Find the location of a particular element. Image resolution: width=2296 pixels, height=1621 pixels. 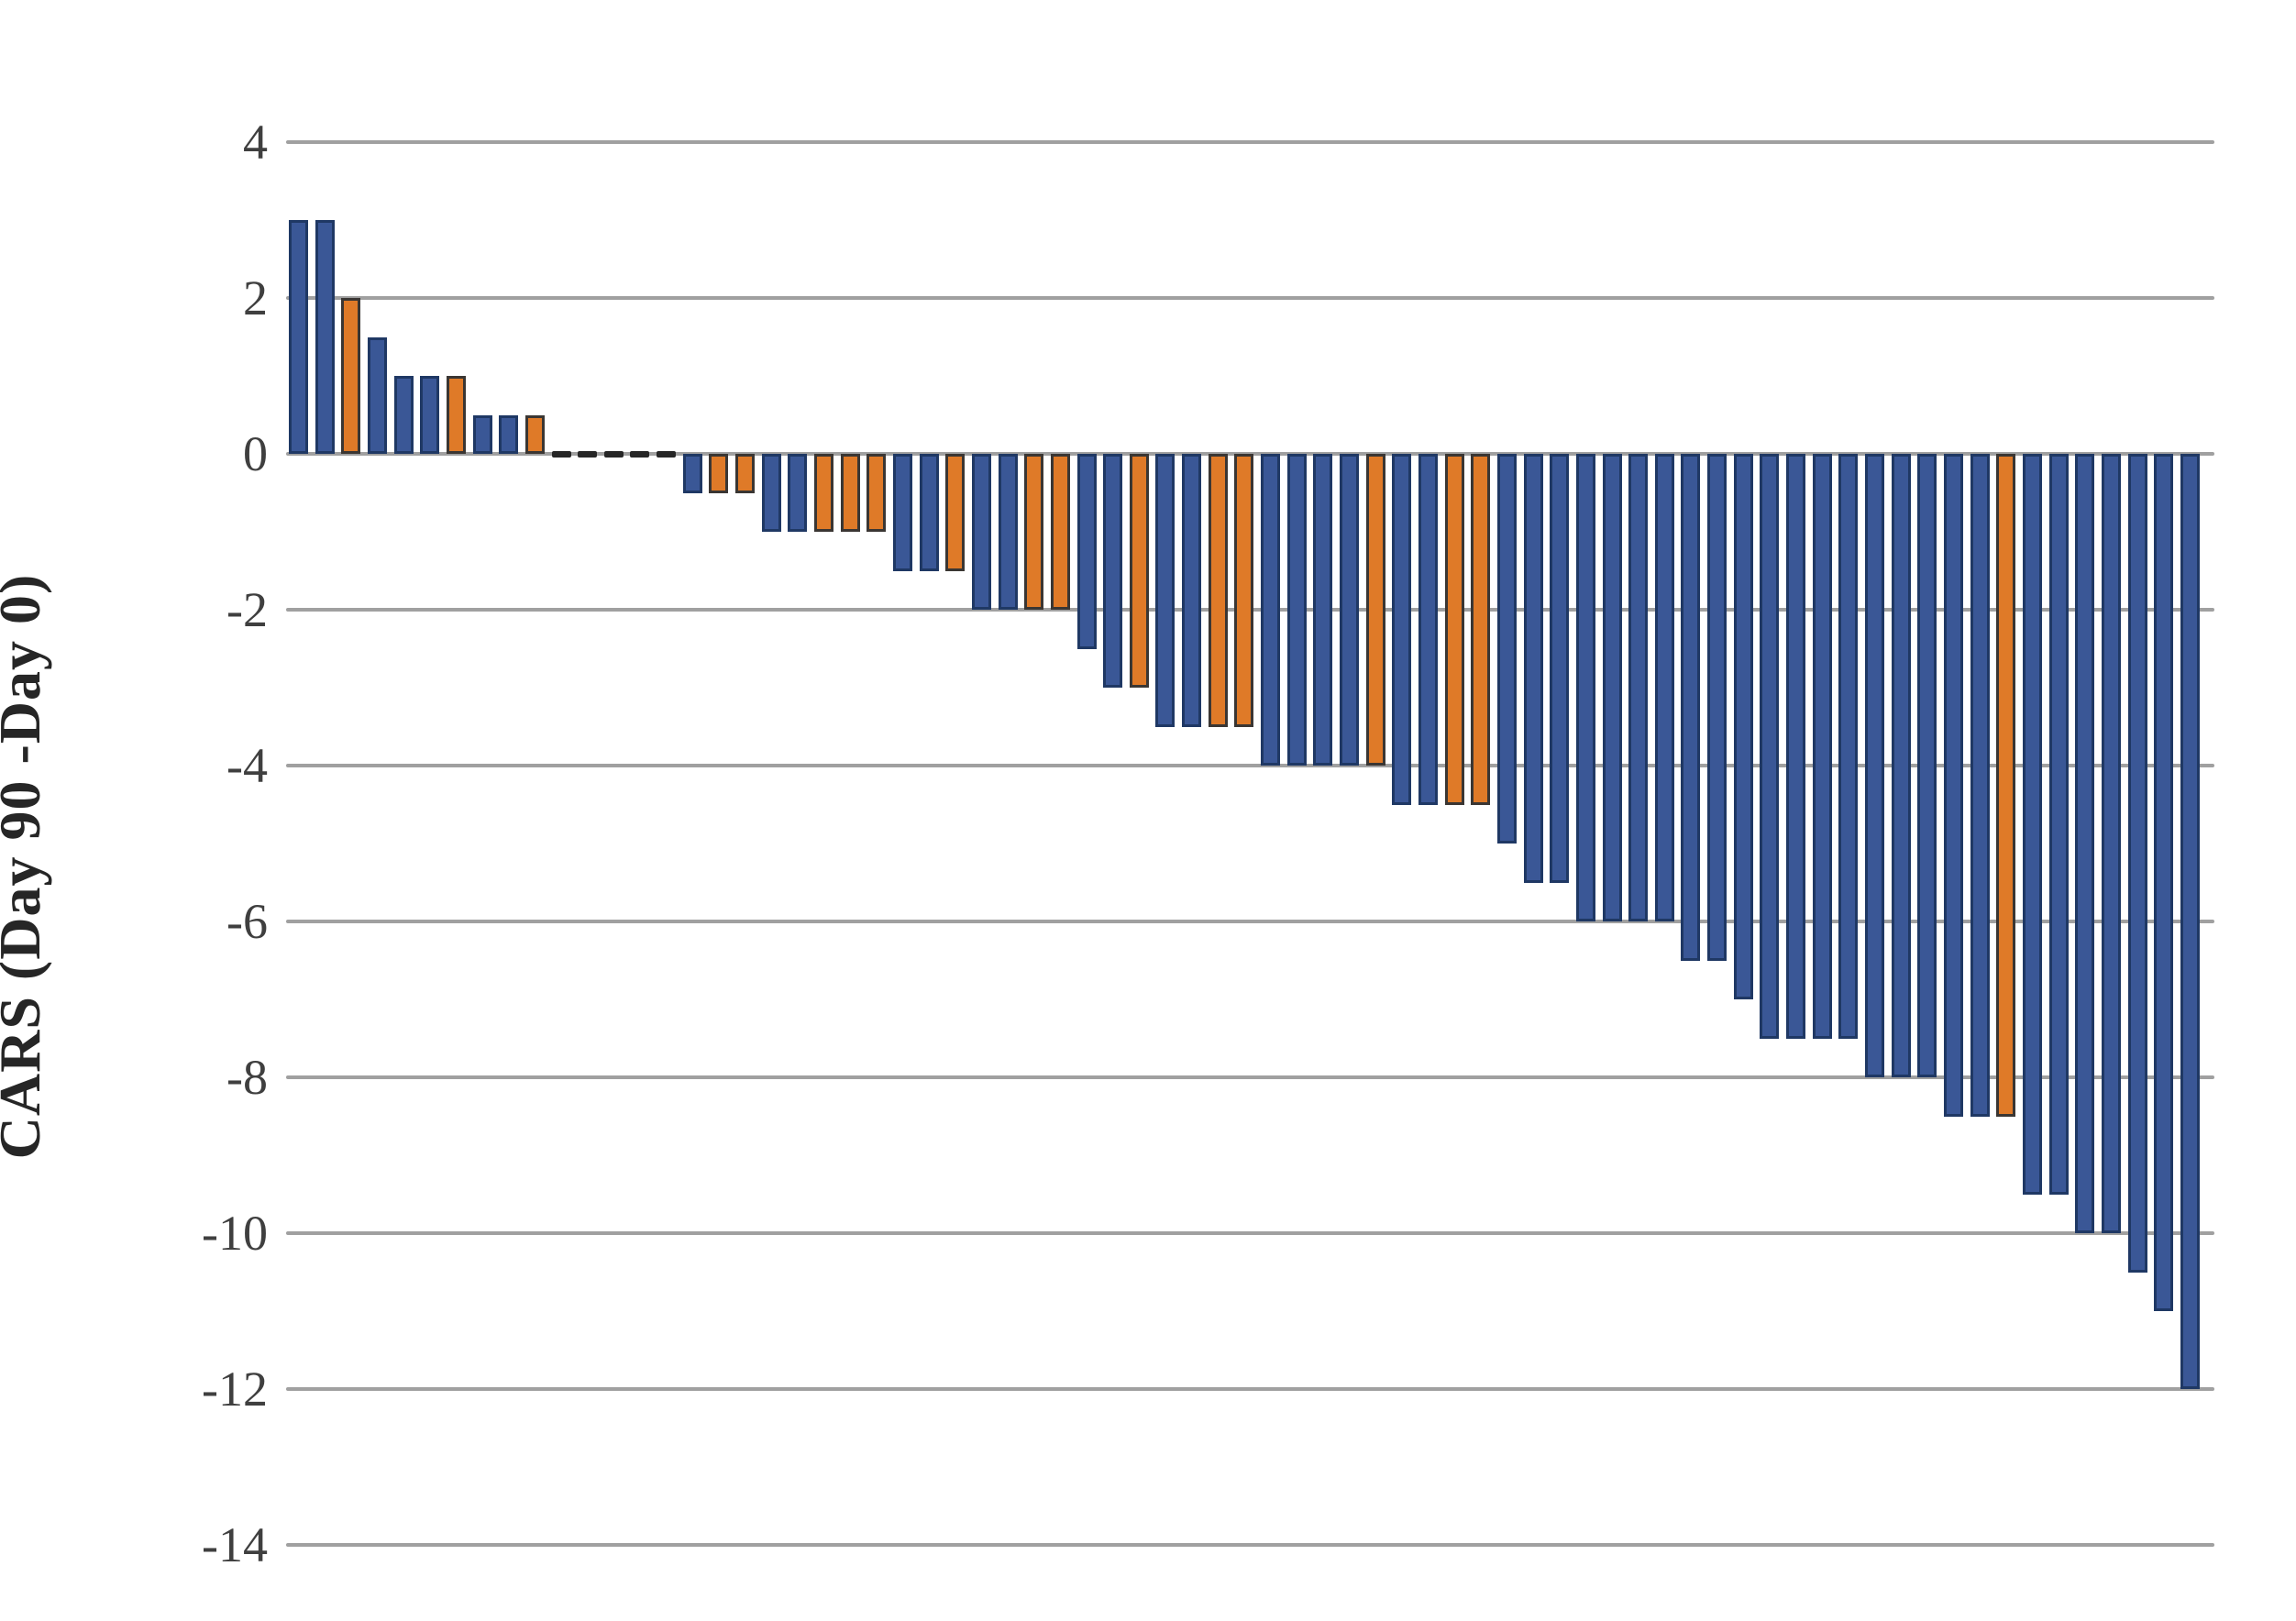

y-tick-label: -4 is located at coordinates (247, 765).